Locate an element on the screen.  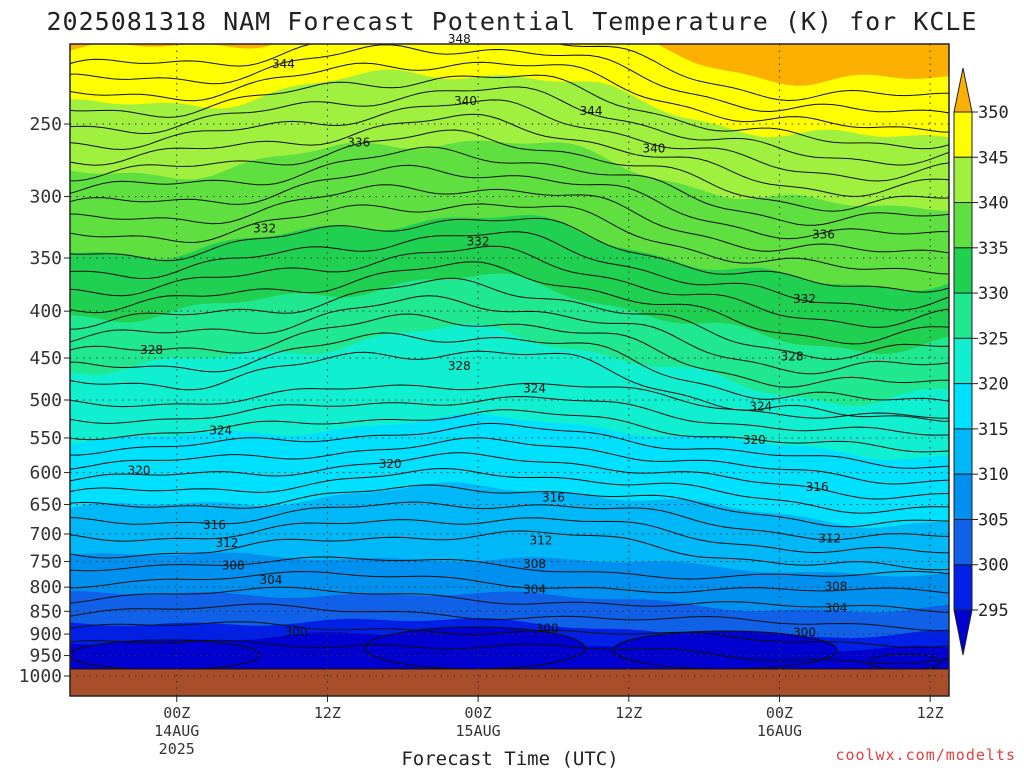
credit-text: coolwx.com/modelts is located at coordinates (925, 755).